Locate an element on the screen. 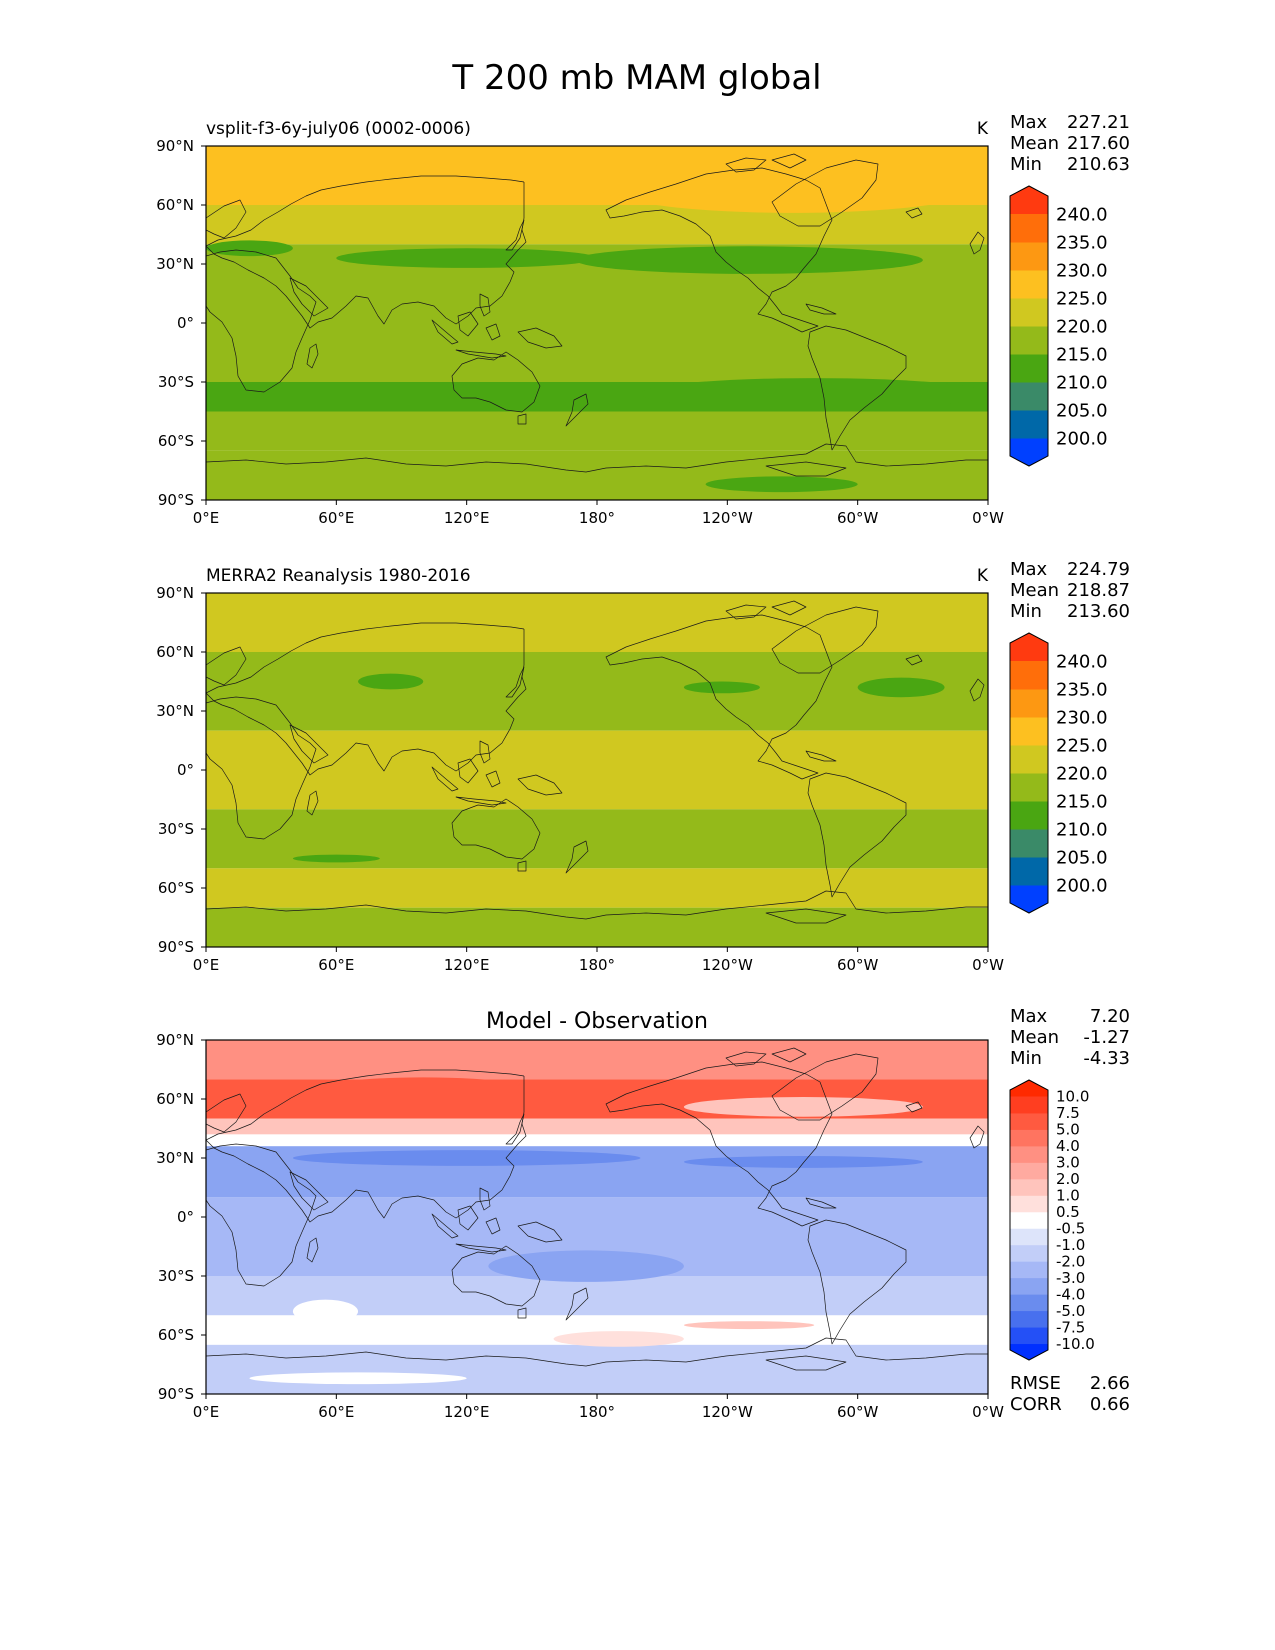 This screenshot has width=1275, height=1650. units-label: K is located at coordinates (983, 129).